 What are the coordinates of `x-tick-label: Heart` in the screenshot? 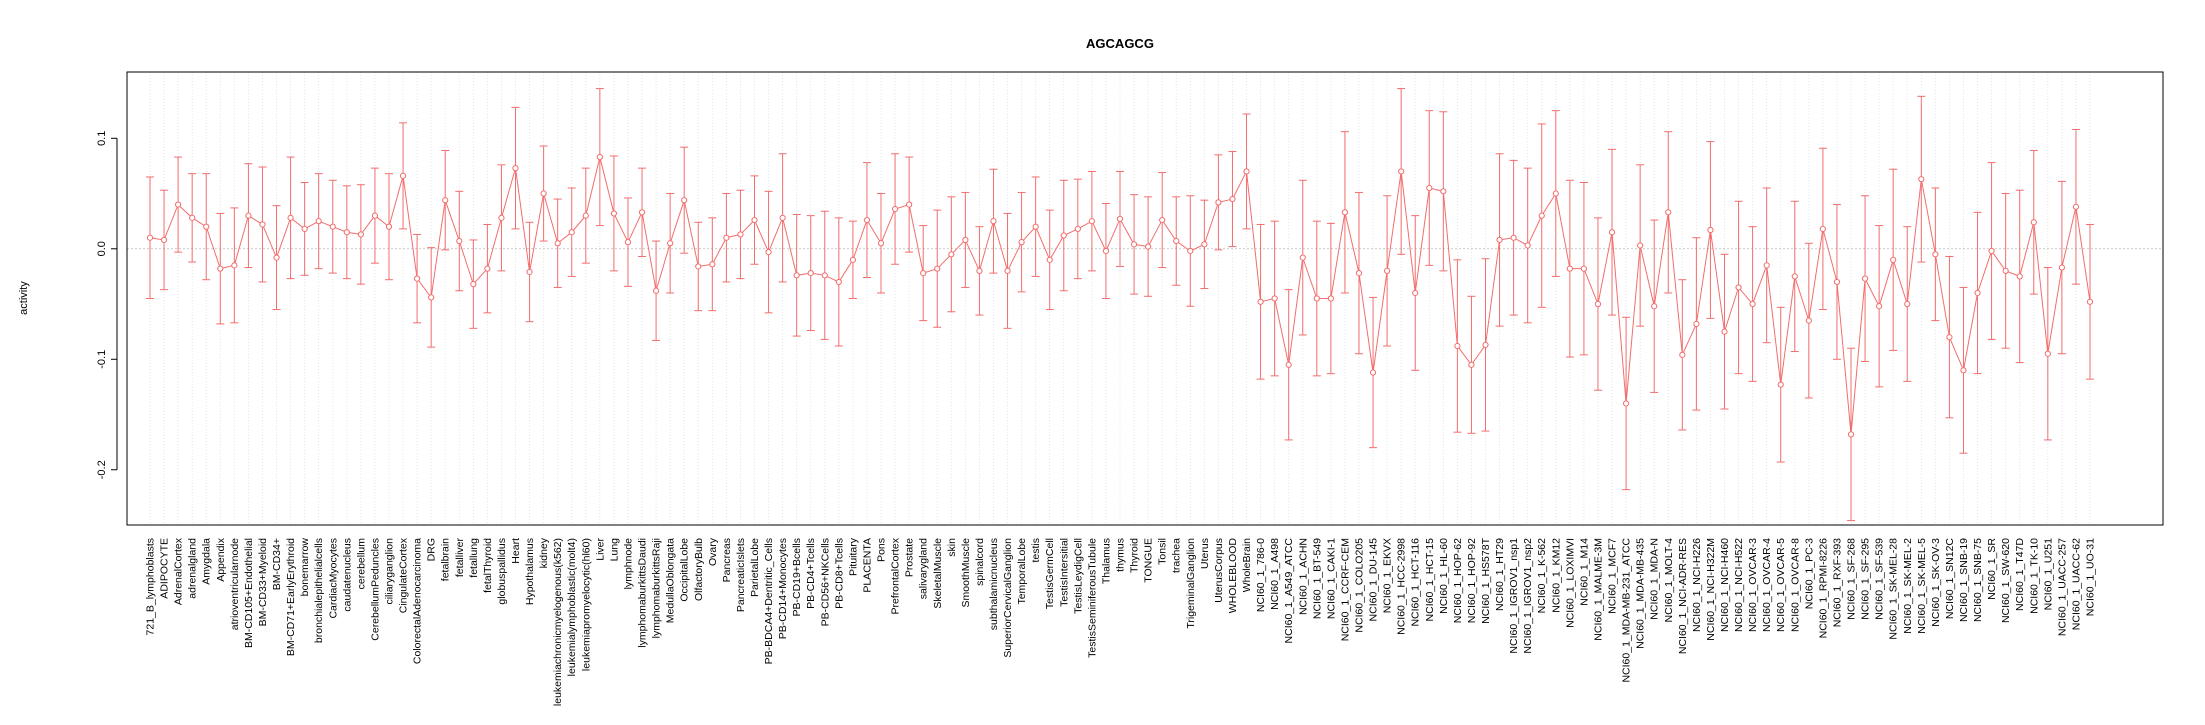 It's located at (516, 551).